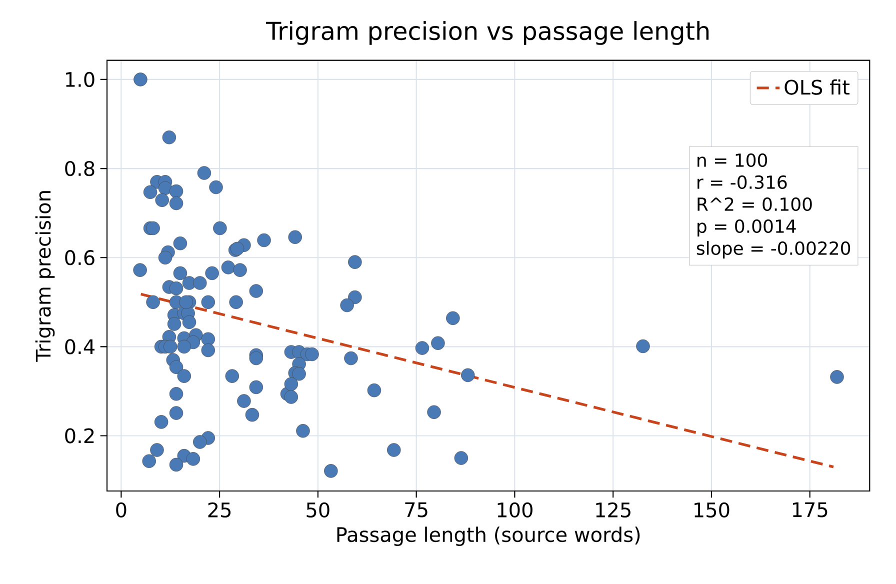  I want to click on annotation: p = 0.0014, so click(747, 227).